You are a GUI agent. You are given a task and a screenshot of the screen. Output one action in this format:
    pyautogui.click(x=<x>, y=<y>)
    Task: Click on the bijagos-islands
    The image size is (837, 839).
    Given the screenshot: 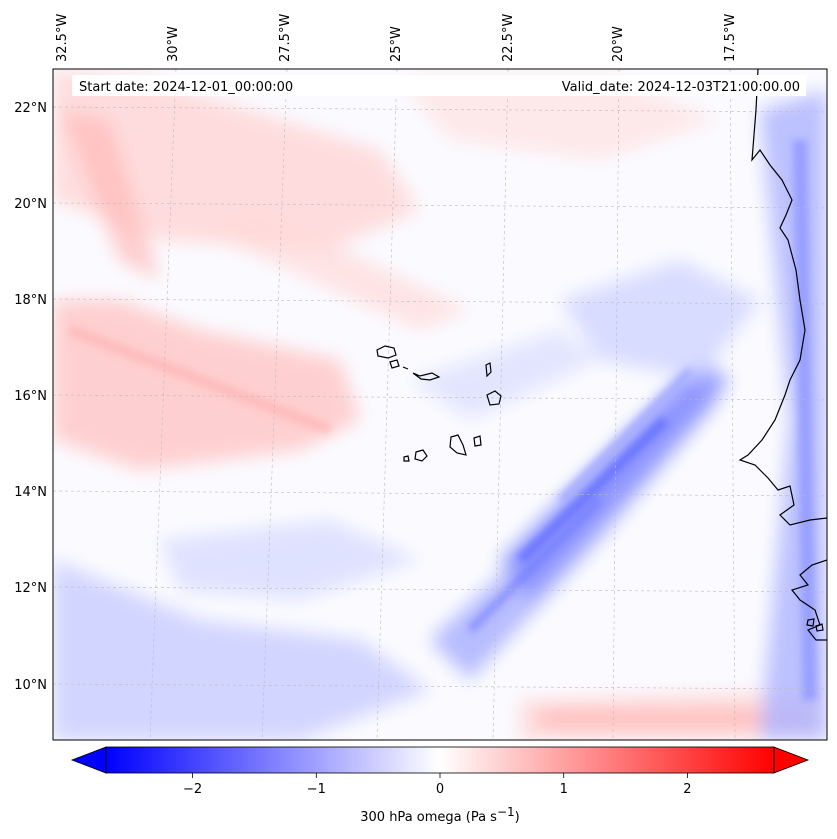 What is the action you would take?
    pyautogui.click(x=815, y=625)
    